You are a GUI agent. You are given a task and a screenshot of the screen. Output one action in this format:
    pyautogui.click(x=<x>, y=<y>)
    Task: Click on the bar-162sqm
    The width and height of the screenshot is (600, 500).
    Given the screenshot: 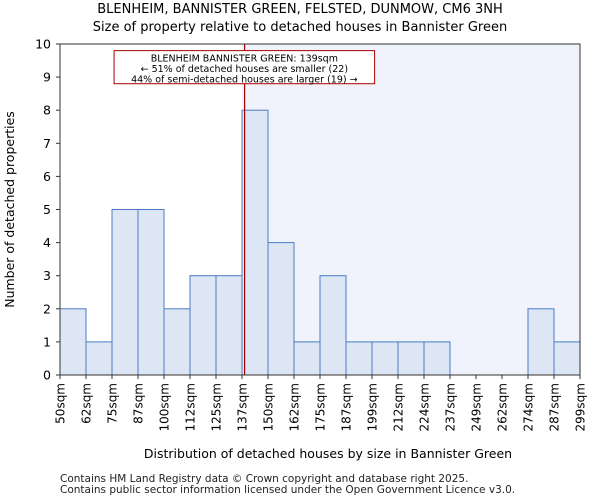 What is the action you would take?
    pyautogui.click(x=307, y=358)
    